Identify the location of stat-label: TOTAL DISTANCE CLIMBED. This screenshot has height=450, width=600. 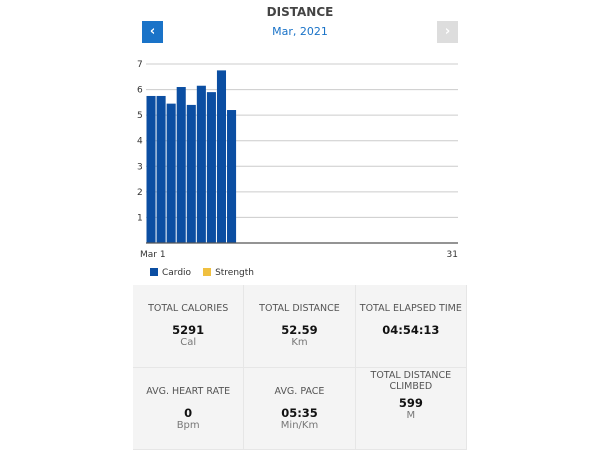
(411, 380).